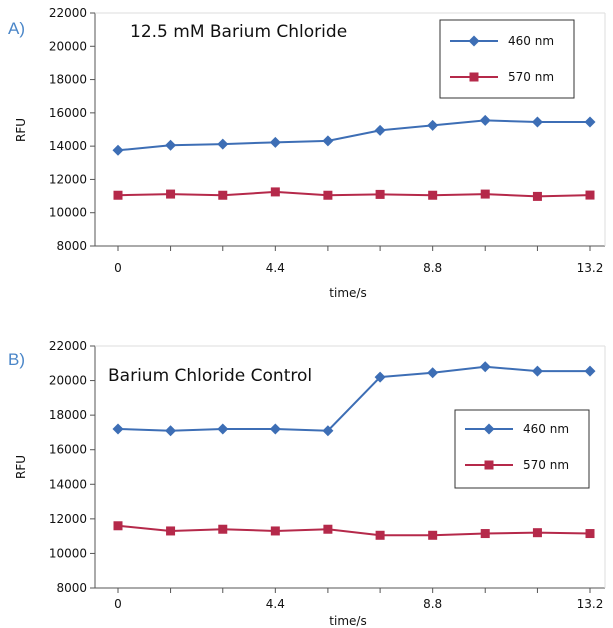  What do you see at coordinates (16, 359) in the screenshot?
I see `panel-letter: B)` at bounding box center [16, 359].